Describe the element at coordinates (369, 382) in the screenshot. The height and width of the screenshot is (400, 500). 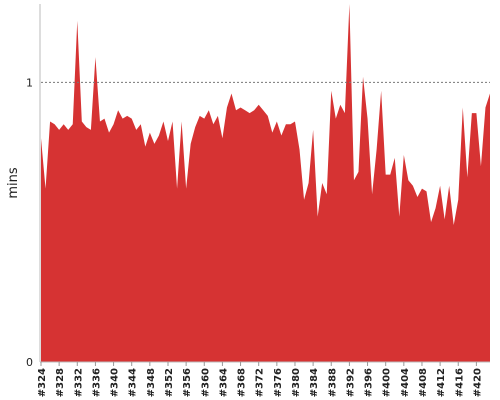
I see `x-tick-label: #396` at that location.